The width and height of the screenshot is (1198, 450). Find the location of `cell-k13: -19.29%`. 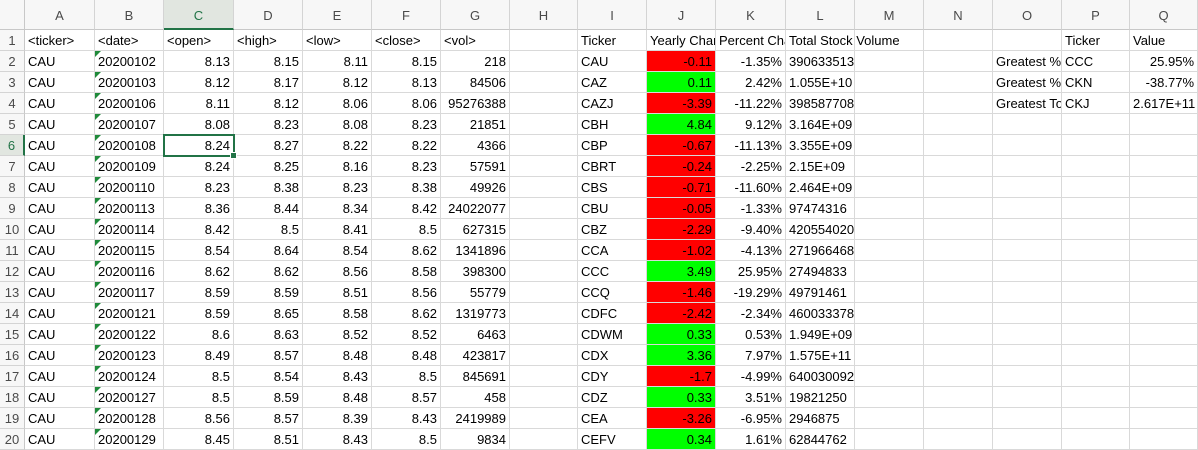

cell-k13: -19.29% is located at coordinates (751, 292).